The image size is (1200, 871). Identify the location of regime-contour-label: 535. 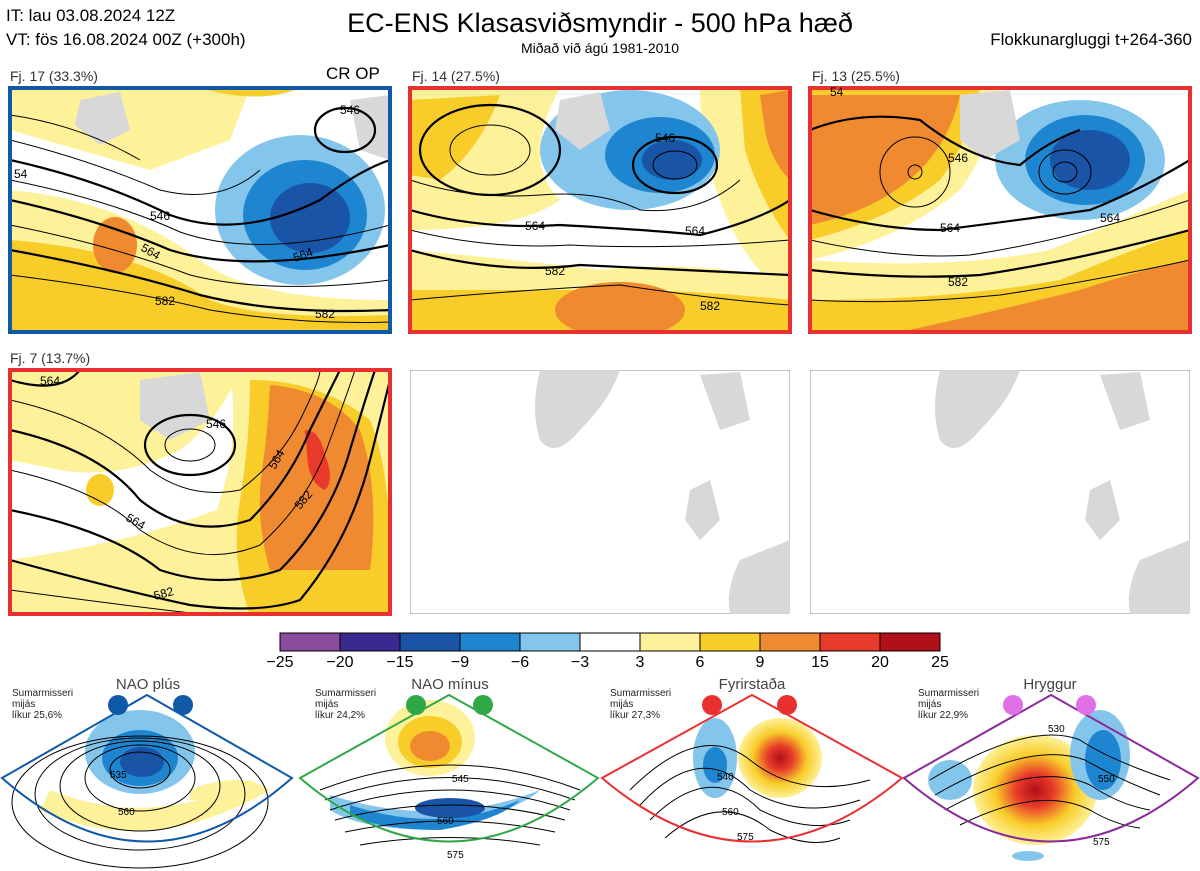
(118, 775).